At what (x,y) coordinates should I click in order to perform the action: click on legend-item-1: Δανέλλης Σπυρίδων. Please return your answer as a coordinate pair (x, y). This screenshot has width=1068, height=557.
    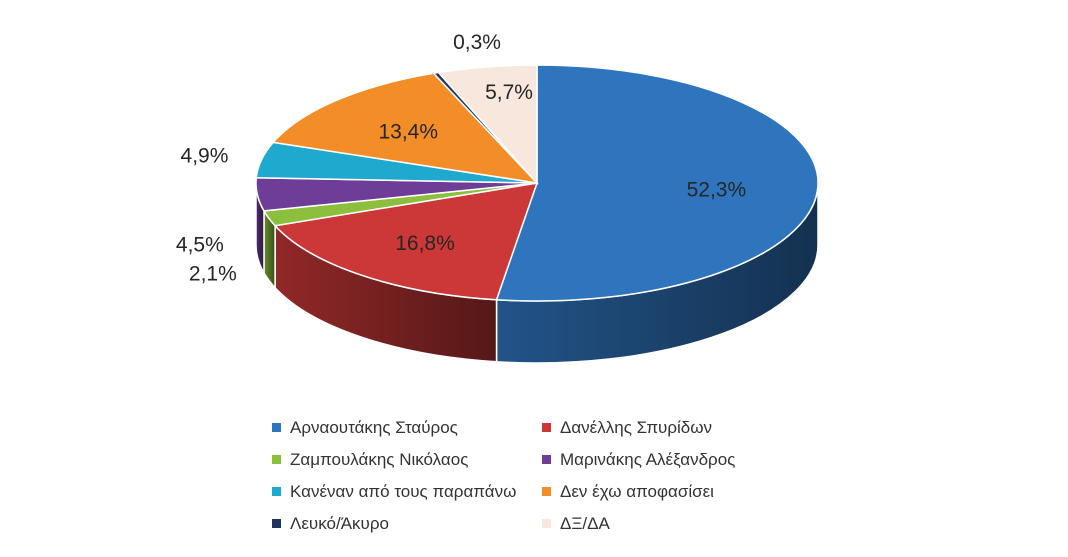
    Looking at the image, I should click on (677, 427).